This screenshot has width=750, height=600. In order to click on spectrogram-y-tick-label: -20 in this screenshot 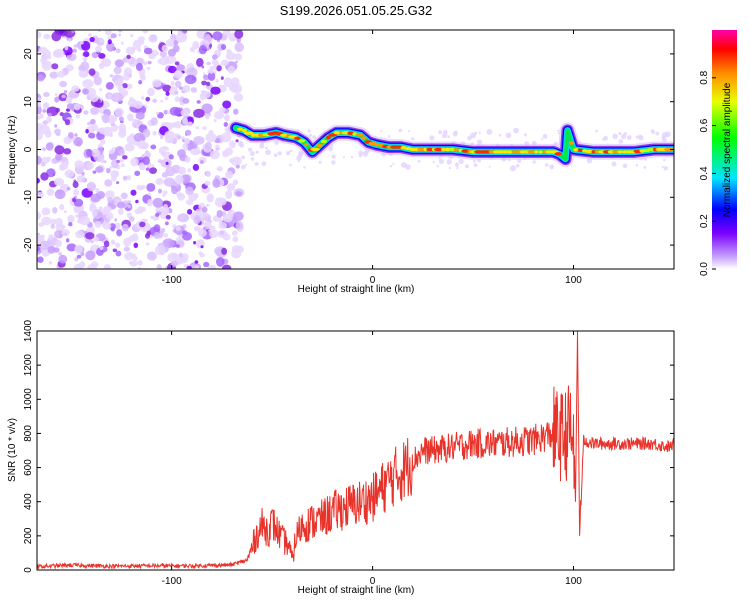, I will do `click(28, 244)`.